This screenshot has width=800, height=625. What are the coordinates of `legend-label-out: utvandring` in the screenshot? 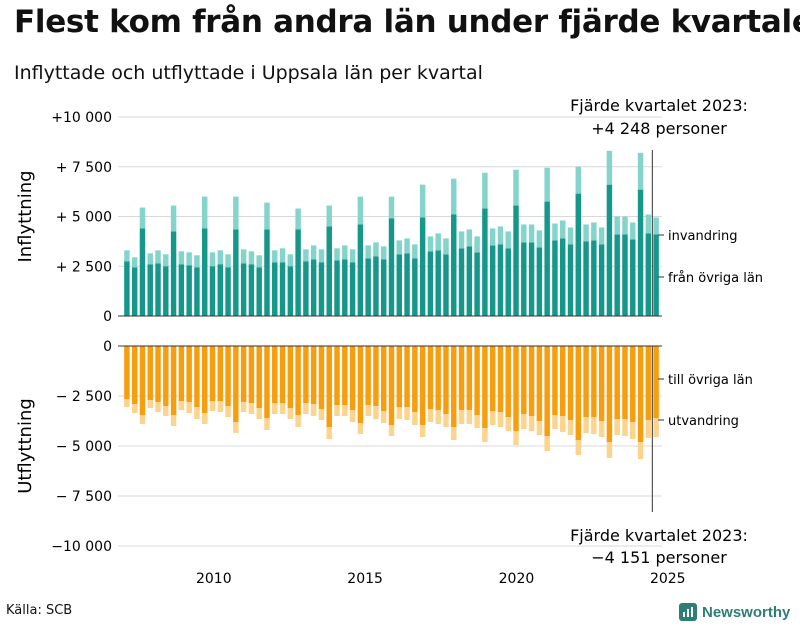 It's located at (703, 421).